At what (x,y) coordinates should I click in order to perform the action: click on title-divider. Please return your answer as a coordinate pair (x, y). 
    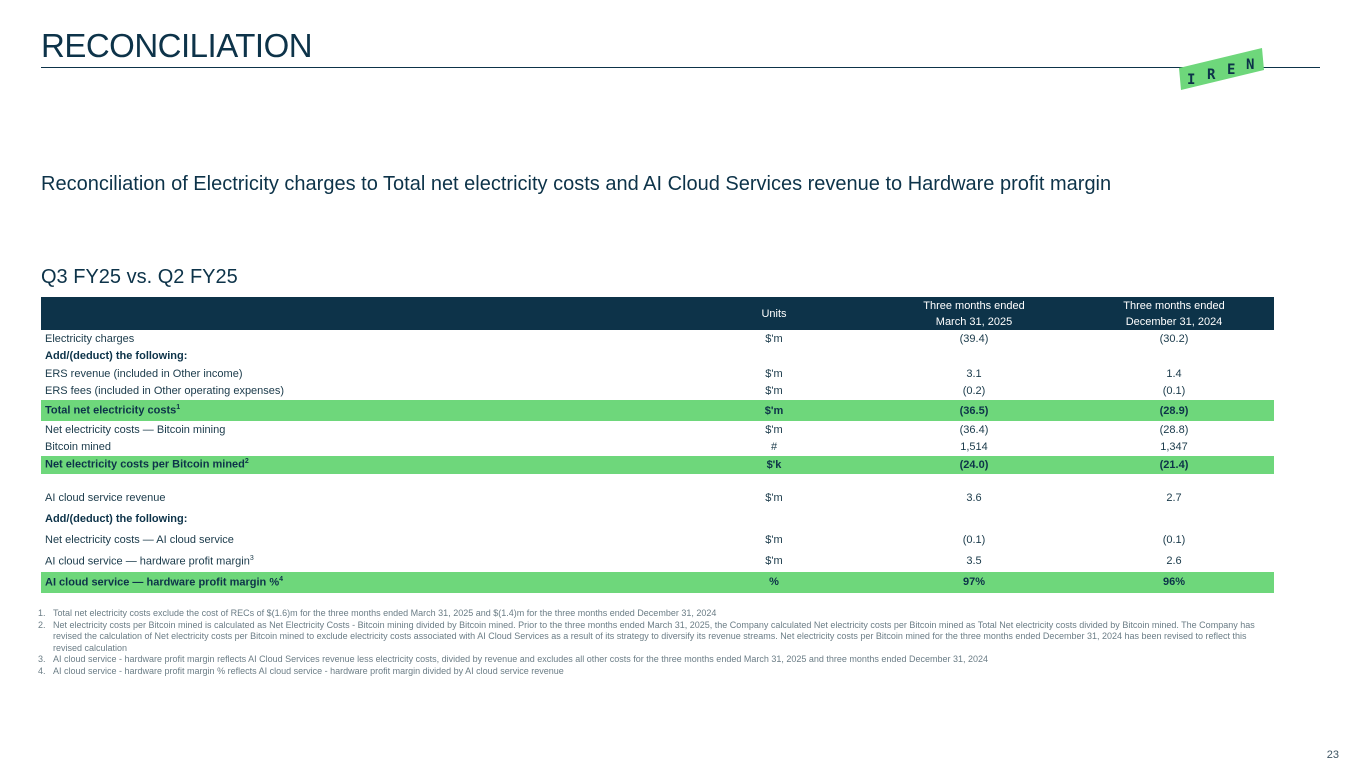
    Looking at the image, I should click on (680, 67).